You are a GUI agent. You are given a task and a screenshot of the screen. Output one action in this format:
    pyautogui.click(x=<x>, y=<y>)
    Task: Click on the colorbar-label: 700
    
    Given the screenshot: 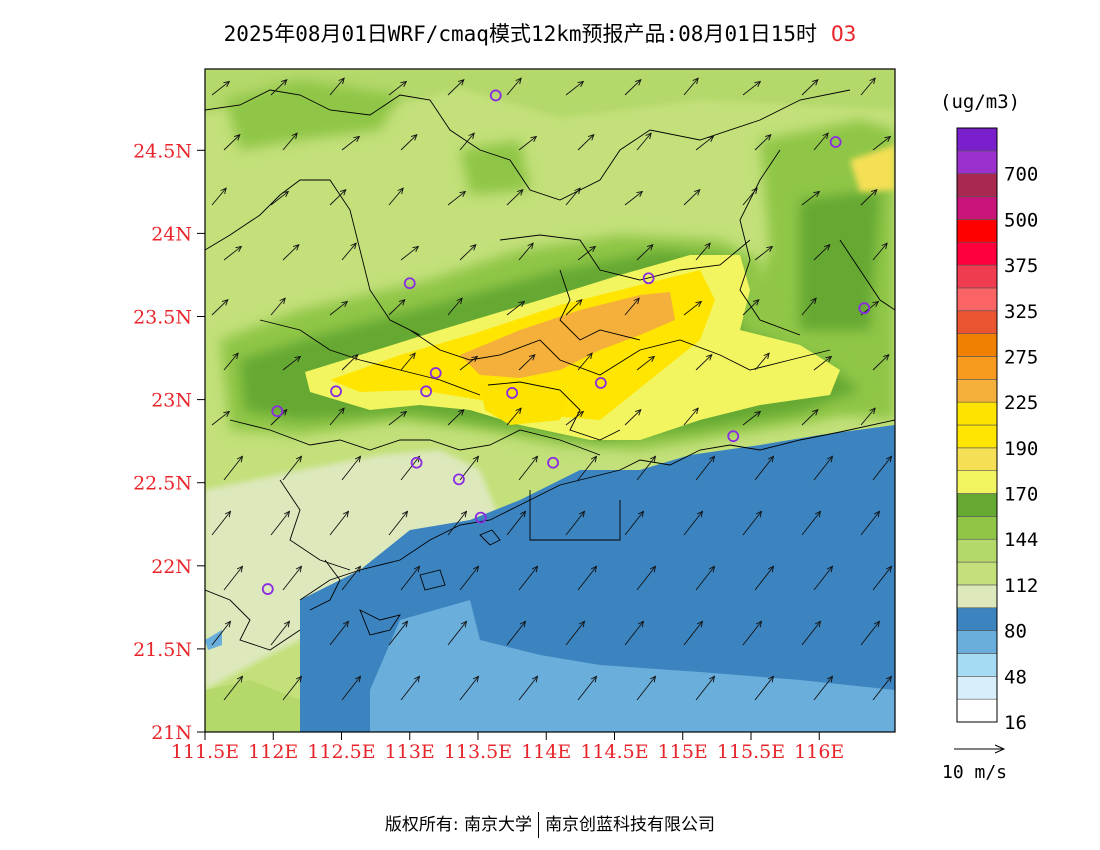 What is the action you would take?
    pyautogui.click(x=1021, y=175)
    